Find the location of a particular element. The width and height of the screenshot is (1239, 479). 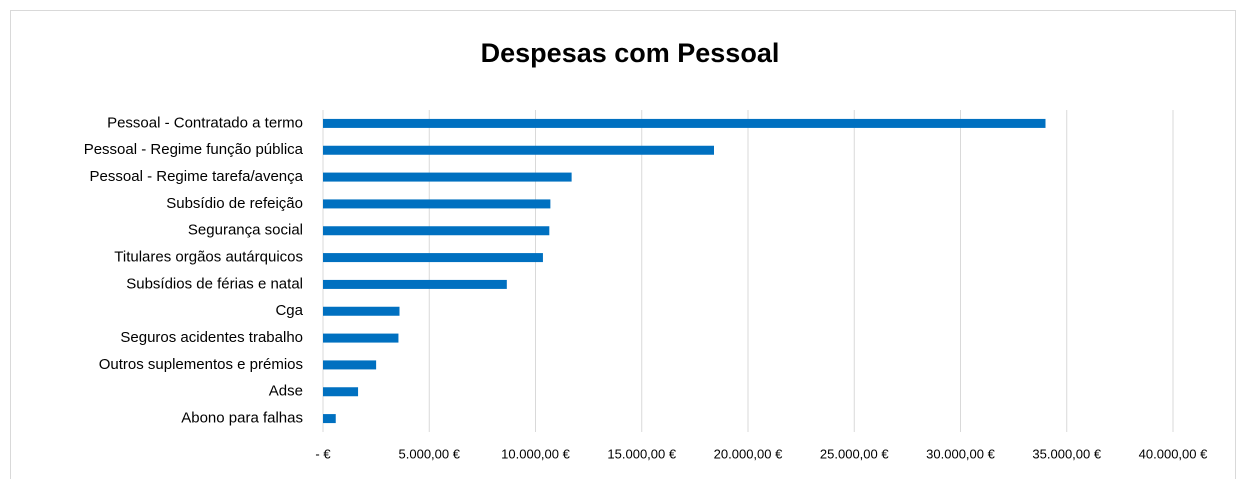

y-tick-label: Pessoal - Contratado a termo is located at coordinates (205, 122).